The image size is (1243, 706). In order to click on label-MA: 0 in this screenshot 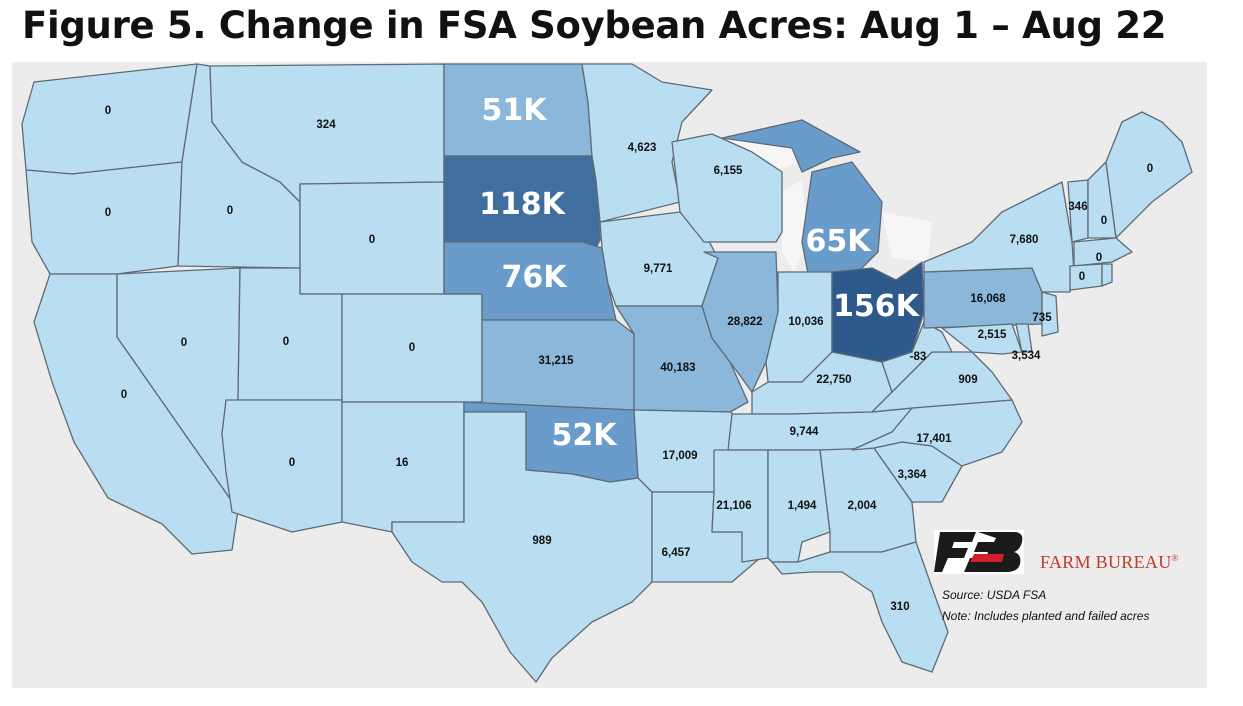, I will do `click(1099, 258)`.